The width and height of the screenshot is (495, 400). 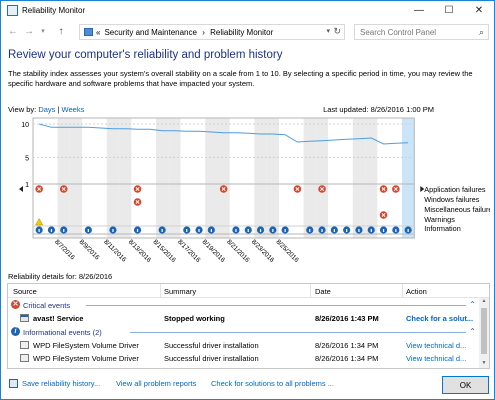 What do you see at coordinates (164, 251) in the screenshot?
I see `x-tick-label: 8/15/2016` at bounding box center [164, 251].